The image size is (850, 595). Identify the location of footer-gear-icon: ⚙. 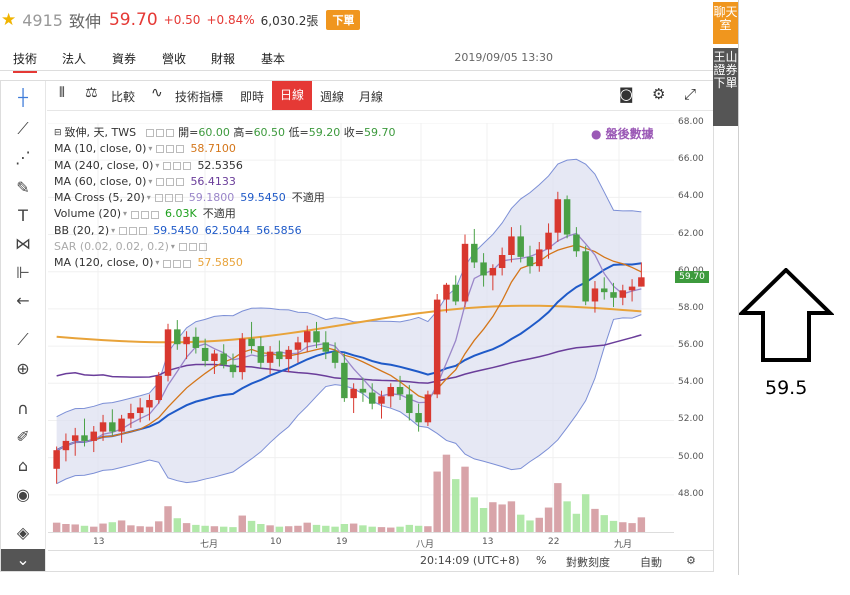
(691, 560).